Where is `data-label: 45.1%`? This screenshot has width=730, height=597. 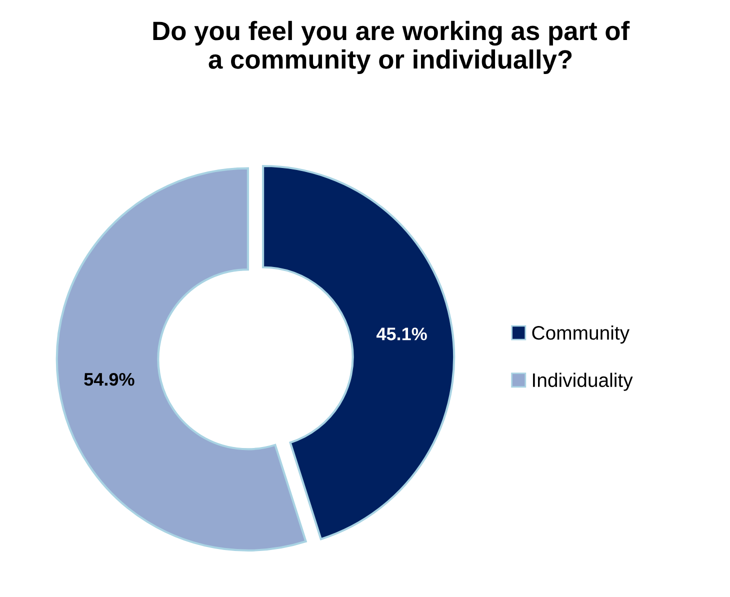
data-label: 45.1% is located at coordinates (401, 334).